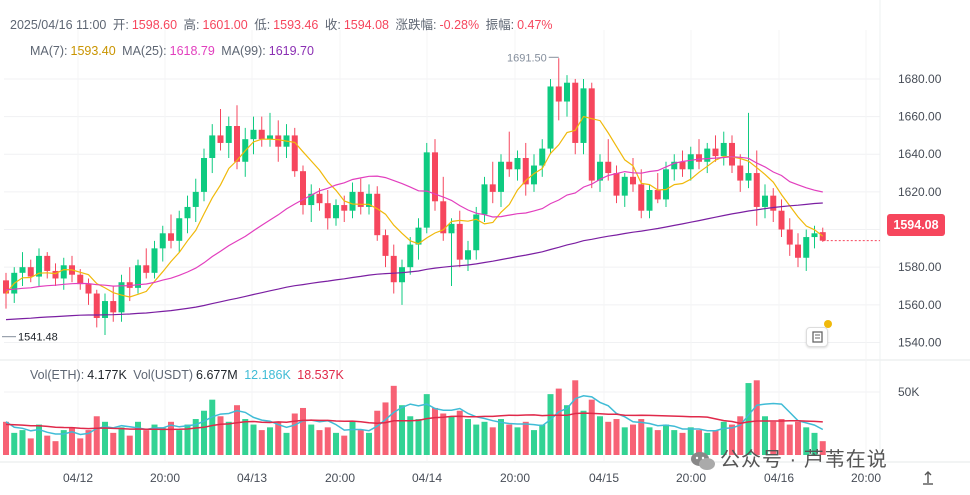  What do you see at coordinates (916, 225) in the screenshot?
I see `last-price-tag: 1594.08` at bounding box center [916, 225].